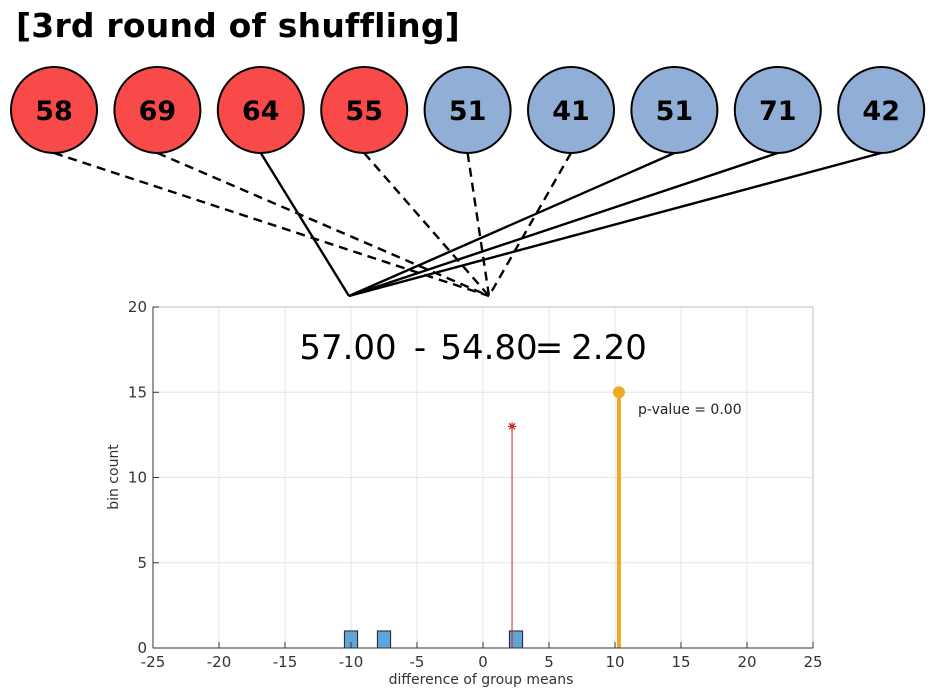 The image size is (943, 695). What do you see at coordinates (137, 478) in the screenshot?
I see `y-tick-label: 10` at bounding box center [137, 478].